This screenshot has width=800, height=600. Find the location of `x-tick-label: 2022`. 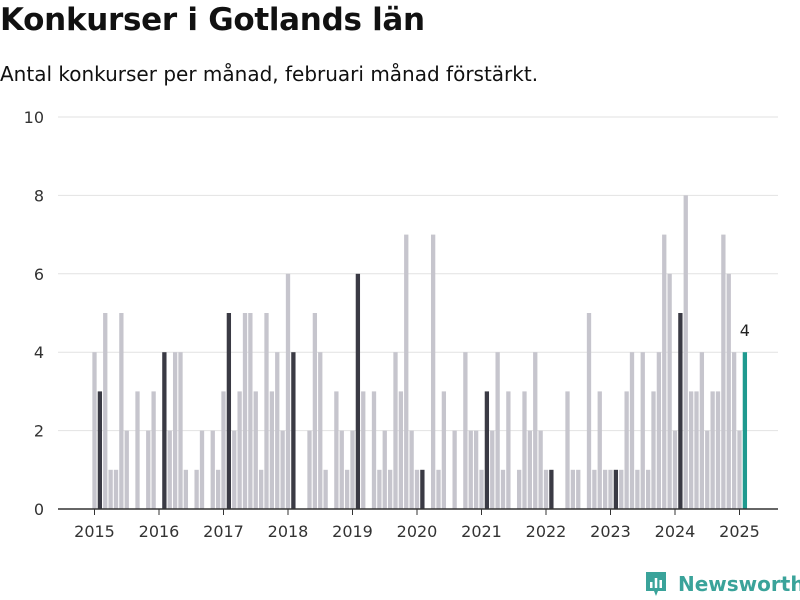

x-tick-label: 2022 is located at coordinates (546, 531).